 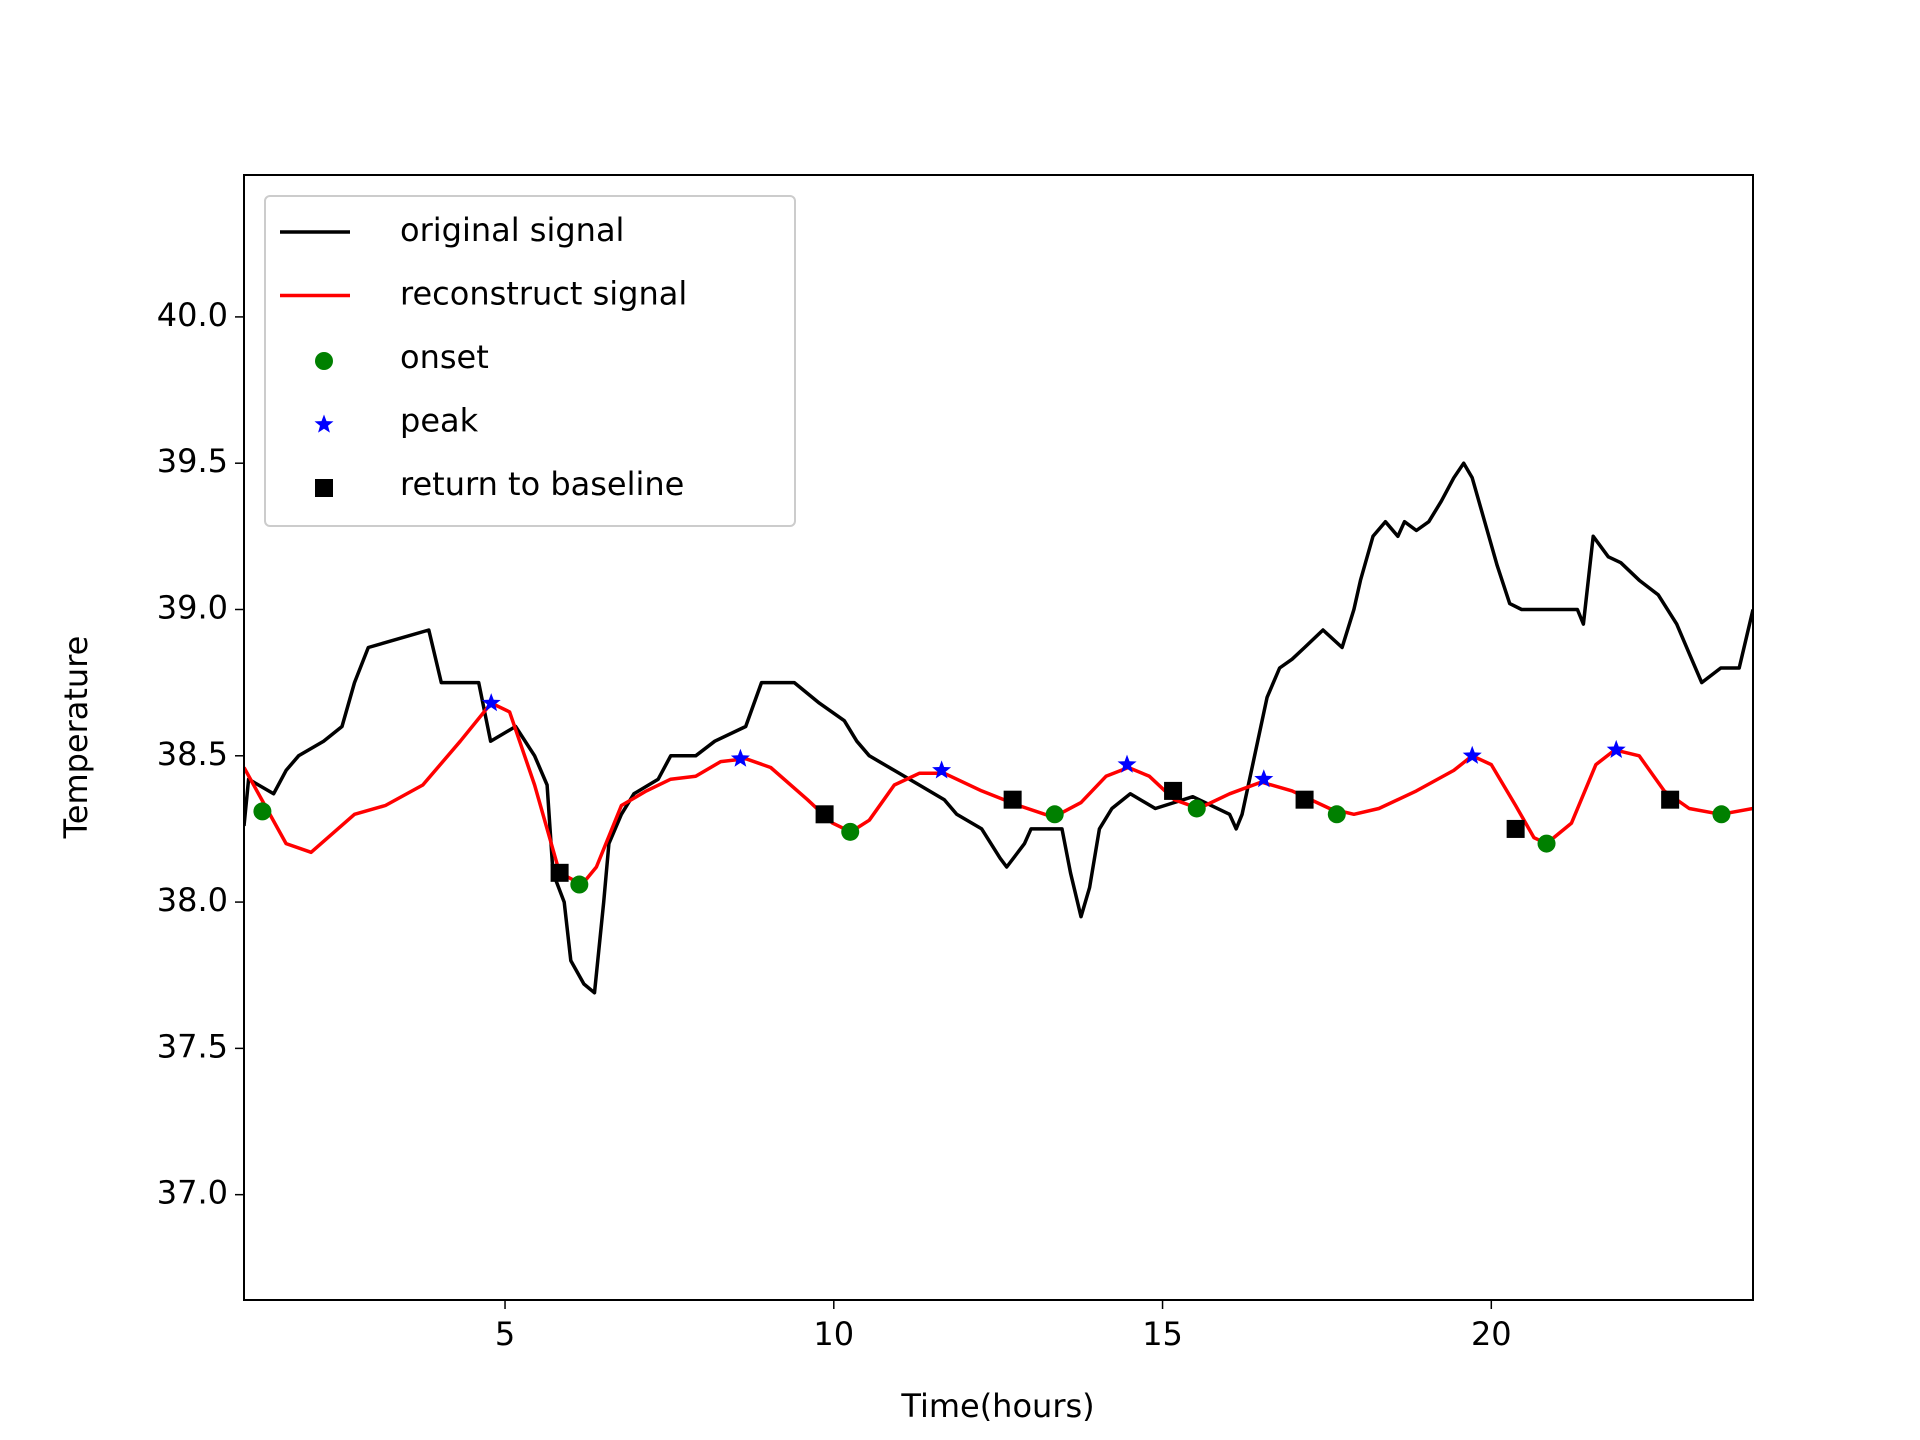 I want to click on y-tick-label: 39.5, so click(x=192, y=461).